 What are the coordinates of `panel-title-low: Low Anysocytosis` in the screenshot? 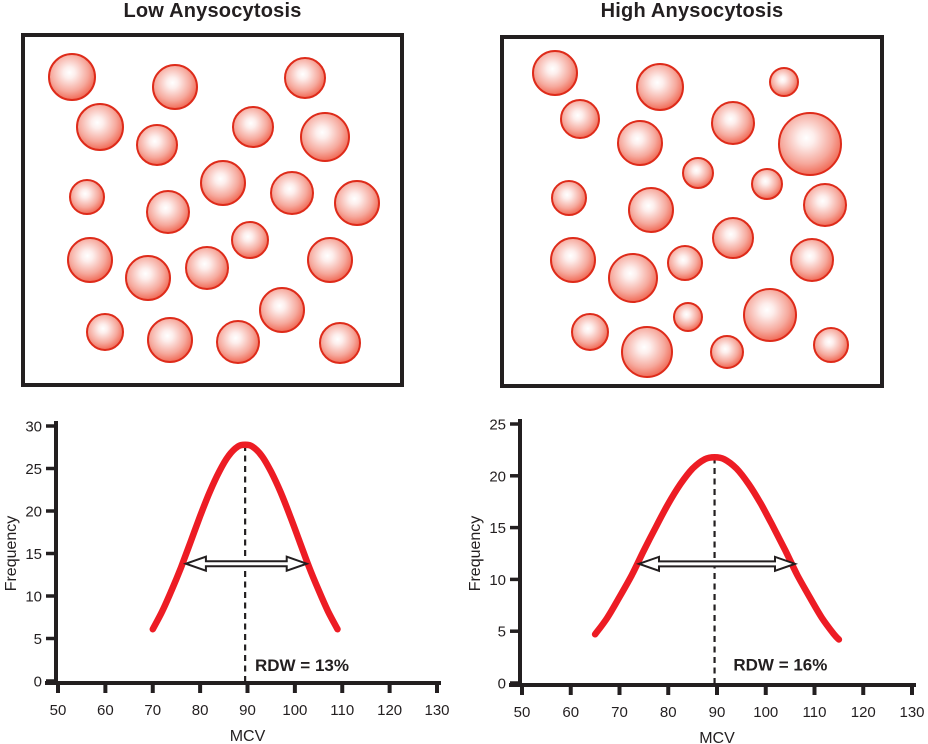 It's located at (212, 11).